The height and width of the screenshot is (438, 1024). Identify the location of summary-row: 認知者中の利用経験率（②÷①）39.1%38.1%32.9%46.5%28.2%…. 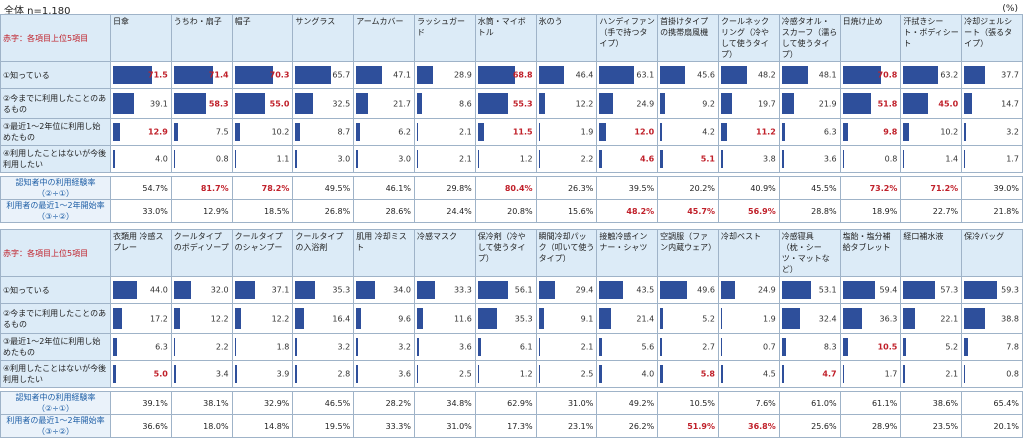
(512, 403).